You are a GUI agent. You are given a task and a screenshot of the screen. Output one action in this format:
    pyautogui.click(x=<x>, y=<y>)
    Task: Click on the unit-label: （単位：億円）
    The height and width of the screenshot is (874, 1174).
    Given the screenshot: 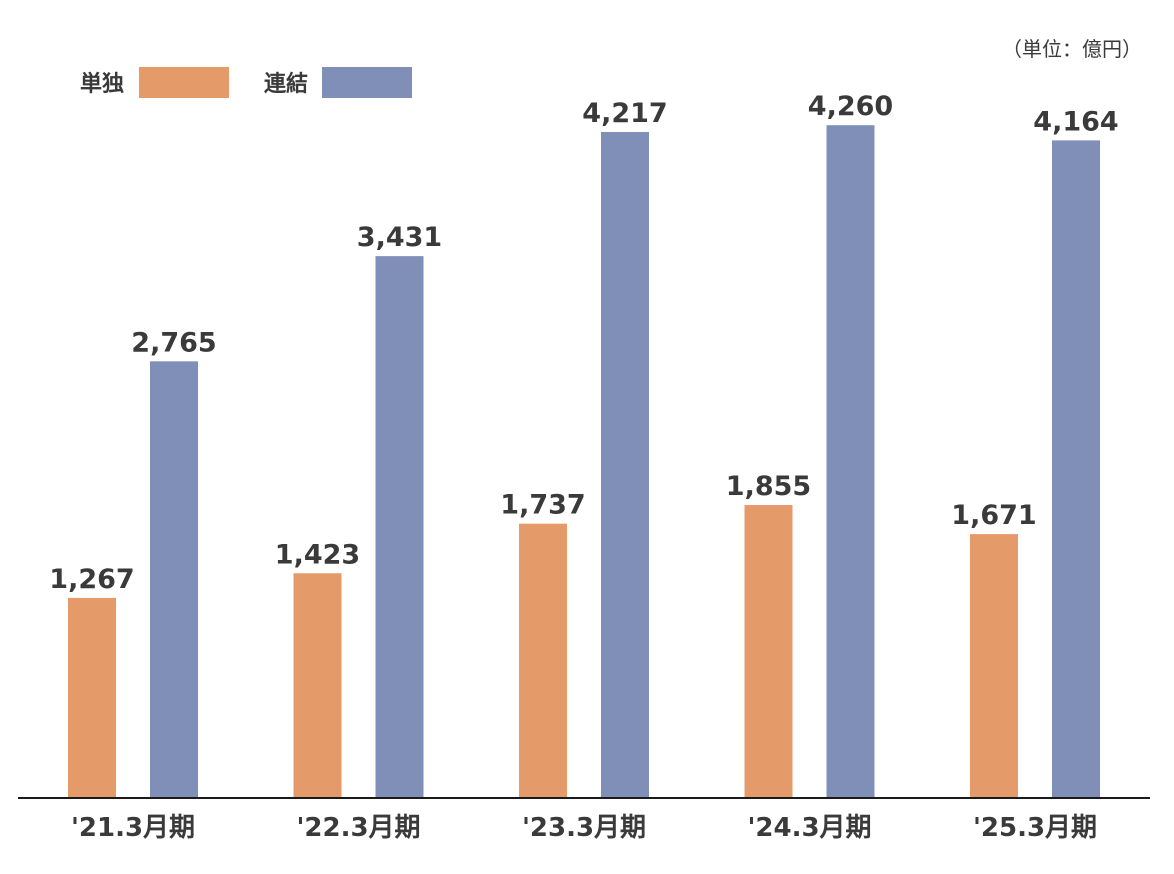 What is the action you would take?
    pyautogui.click(x=1072, y=49)
    